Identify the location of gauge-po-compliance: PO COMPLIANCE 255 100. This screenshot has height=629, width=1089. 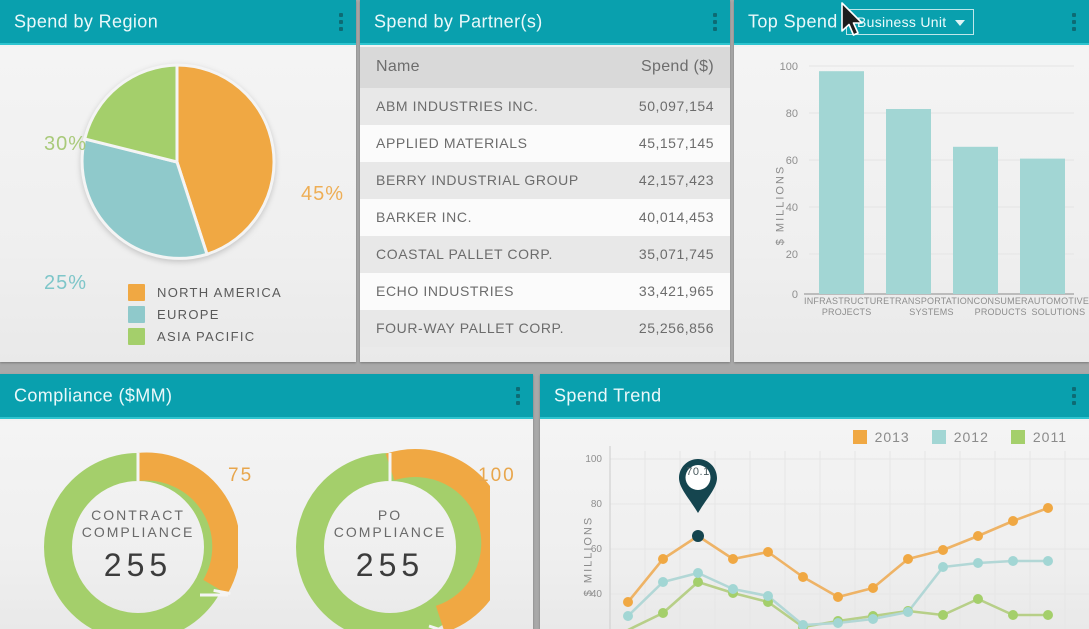
(402, 538).